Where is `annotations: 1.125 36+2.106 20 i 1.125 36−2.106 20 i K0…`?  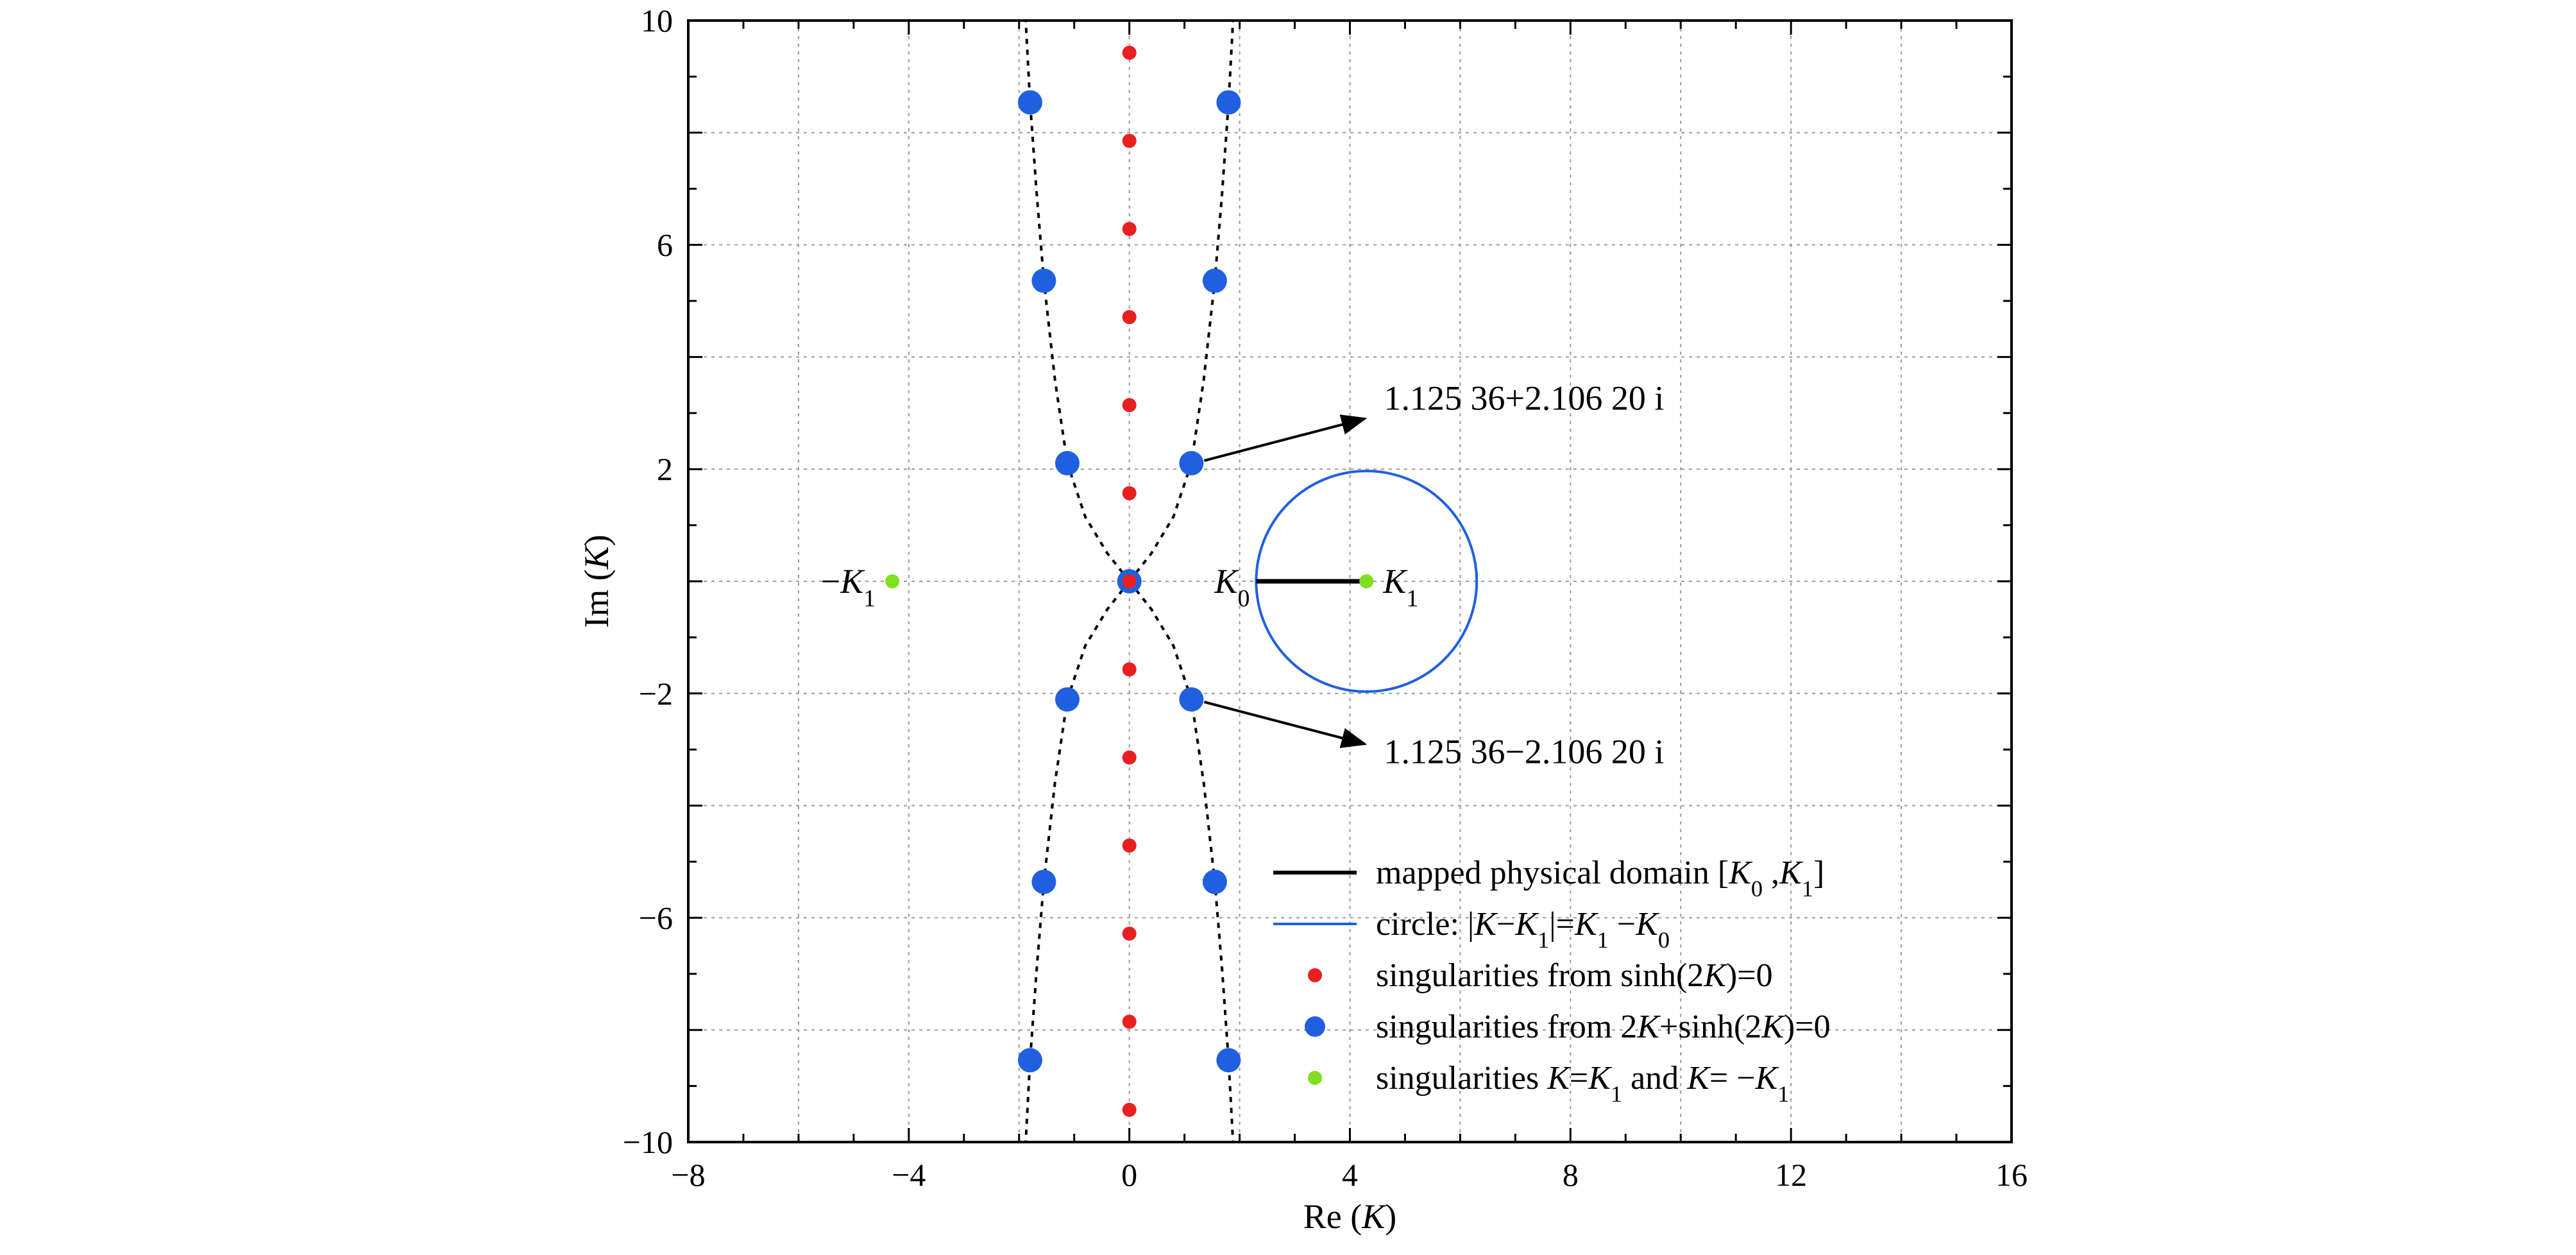 annotations: 1.125 36+2.106 20 i 1.125 36−2.106 20 i K0… is located at coordinates (1243, 575).